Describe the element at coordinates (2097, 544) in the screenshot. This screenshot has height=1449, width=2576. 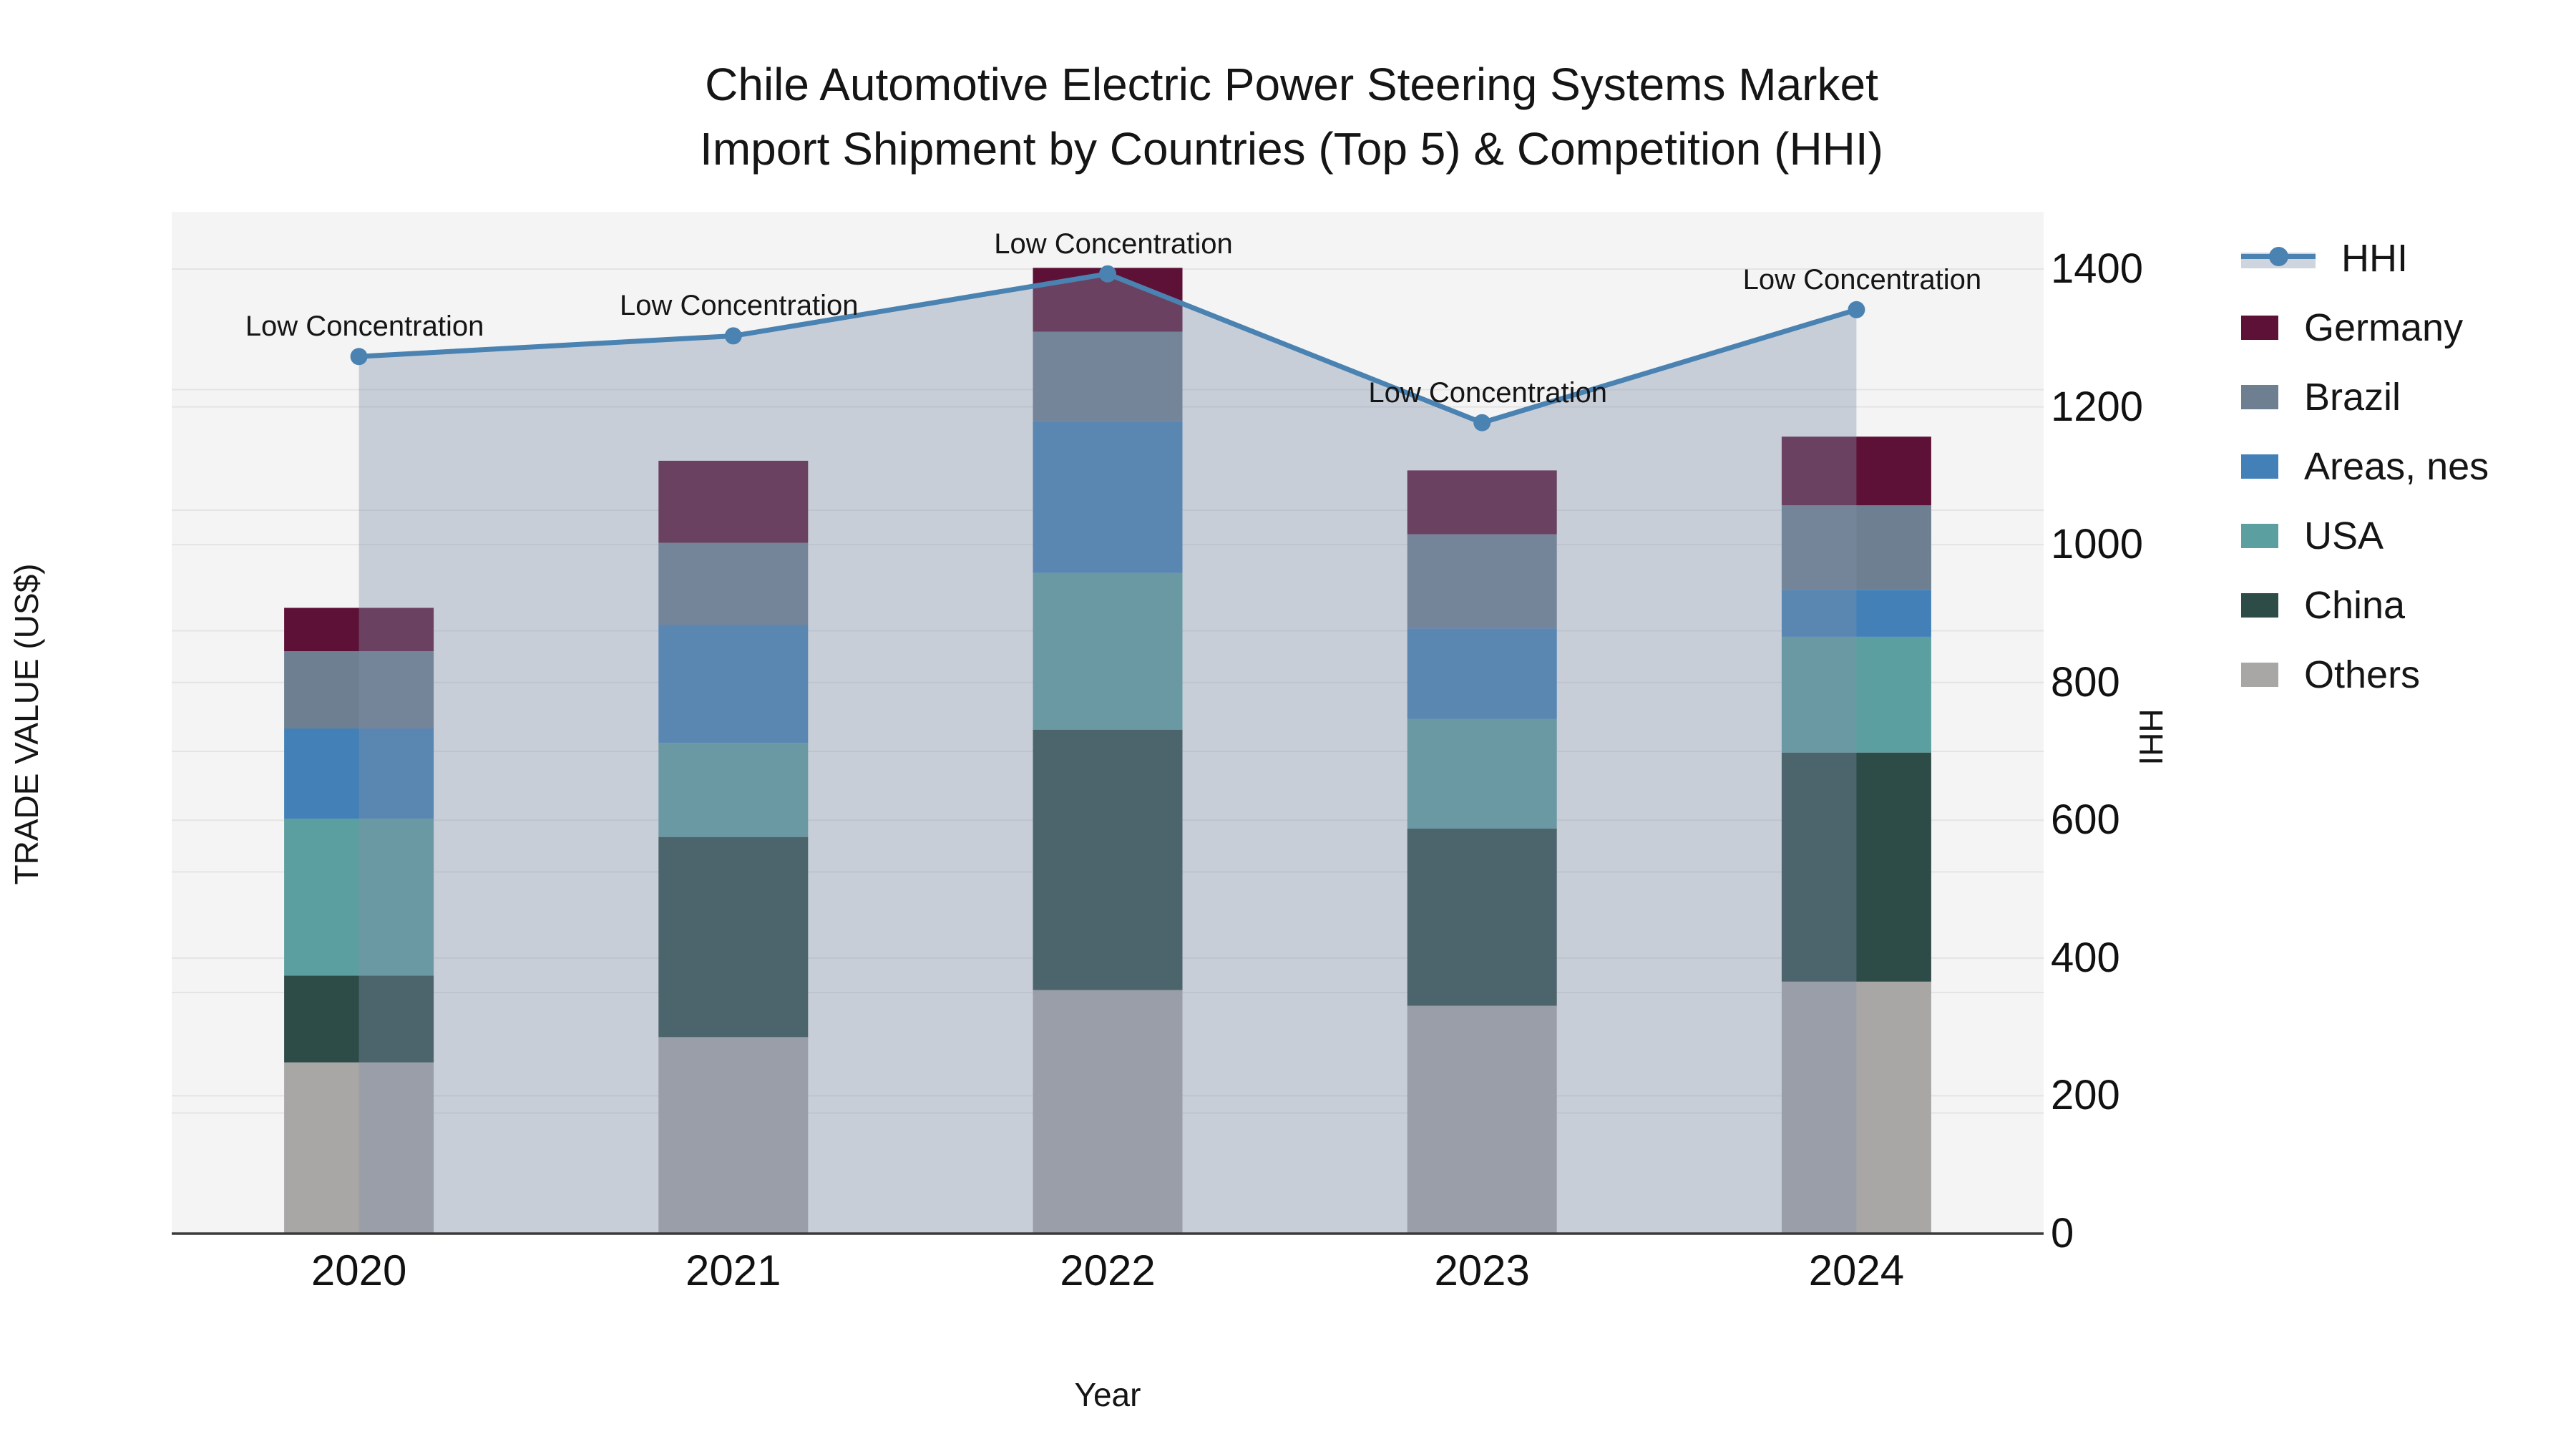
I see `y-right-tick-1000: 1000` at that location.